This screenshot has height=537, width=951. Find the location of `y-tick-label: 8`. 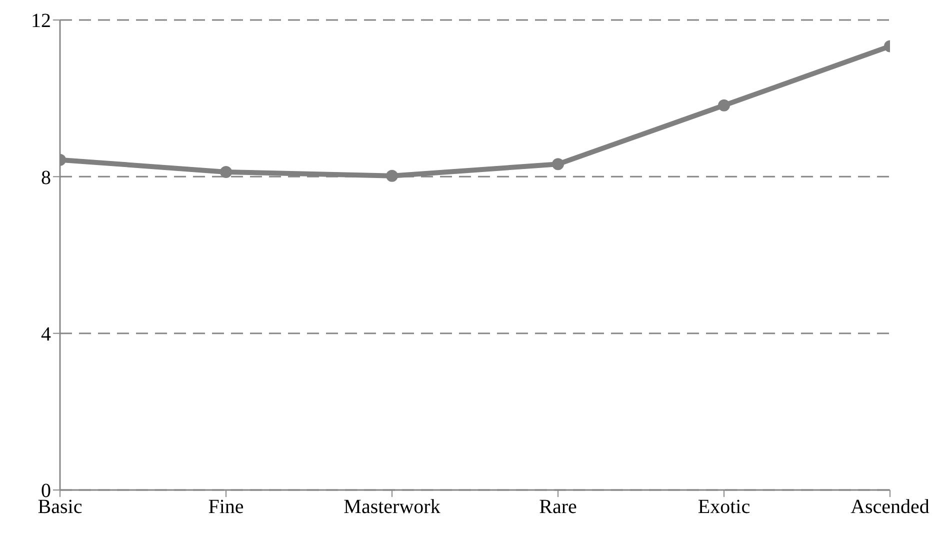

y-tick-label: 8 is located at coordinates (46, 177).